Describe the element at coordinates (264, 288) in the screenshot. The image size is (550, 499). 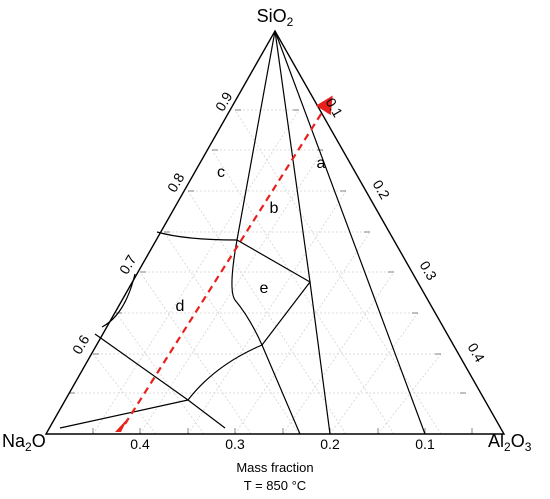
I see `region-label-e: e` at that location.